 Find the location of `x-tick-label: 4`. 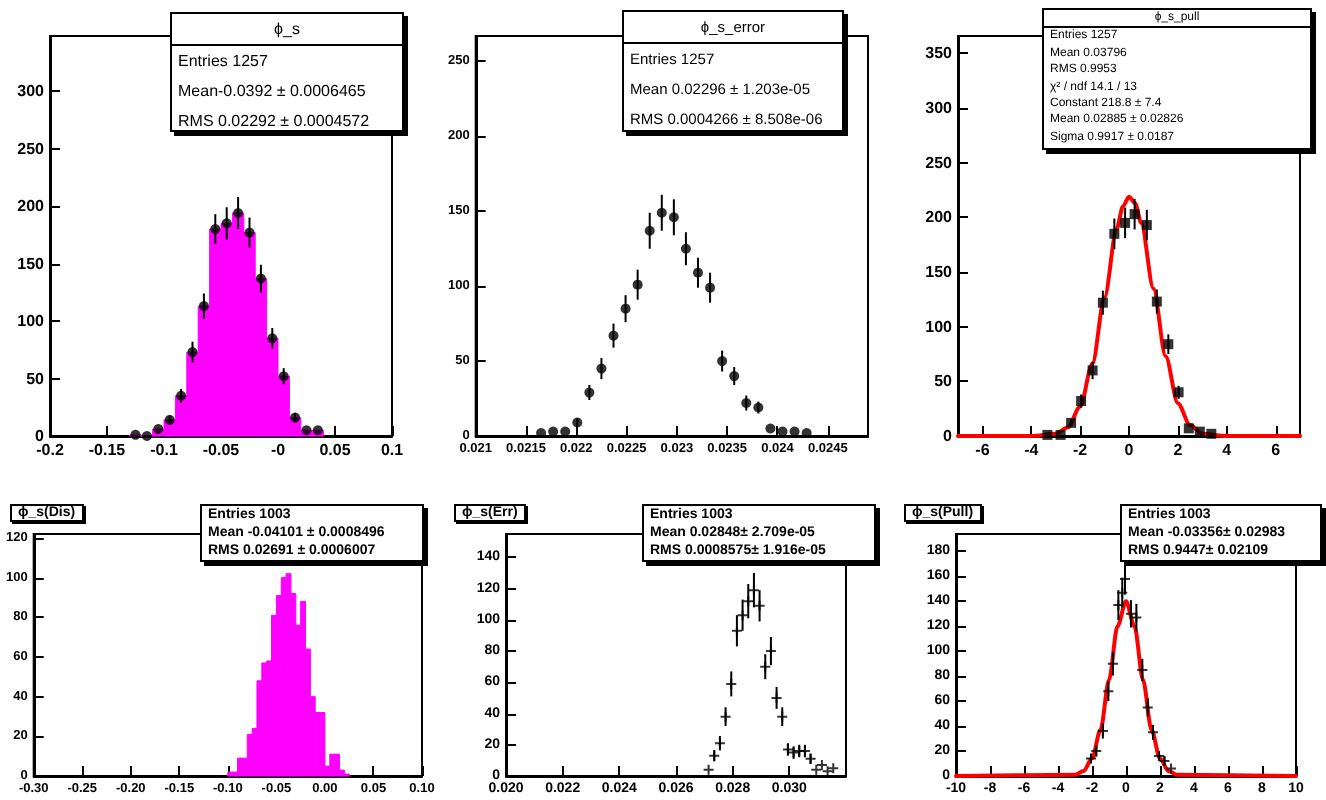

x-tick-label: 4 is located at coordinates (1227, 450).